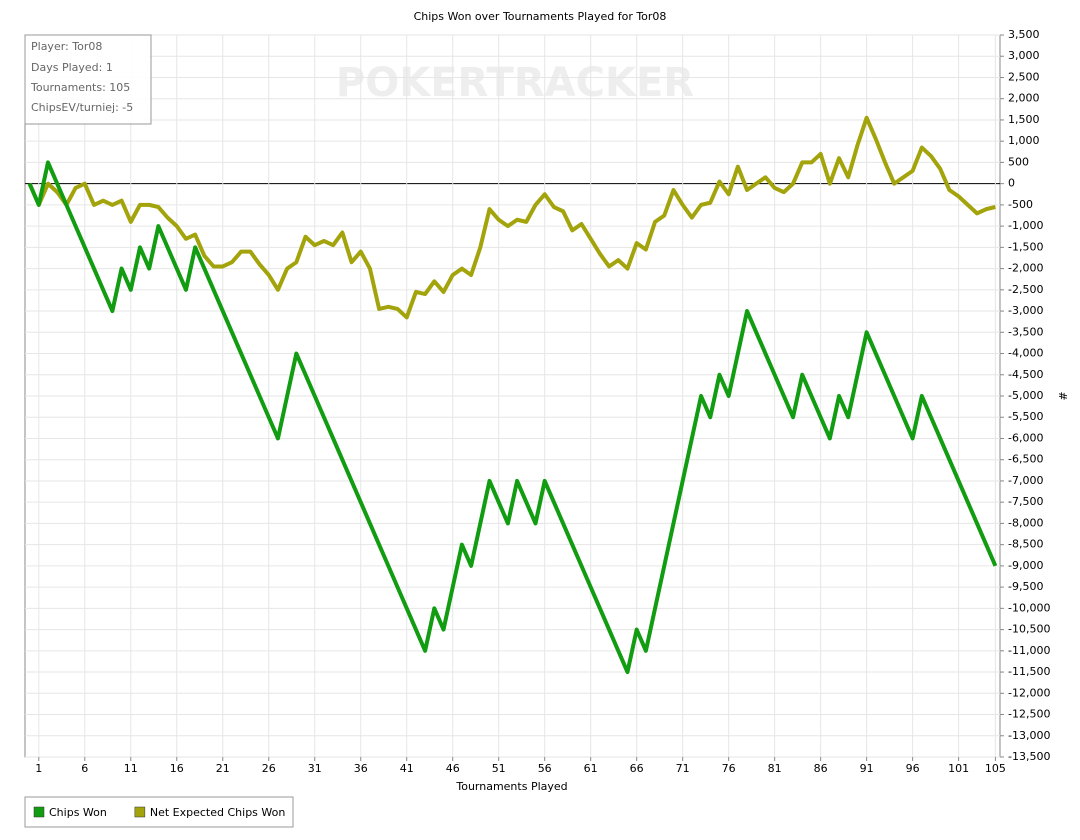  What do you see at coordinates (1025, 395) in the screenshot?
I see `y-tick-label: -5,000` at bounding box center [1025, 395].